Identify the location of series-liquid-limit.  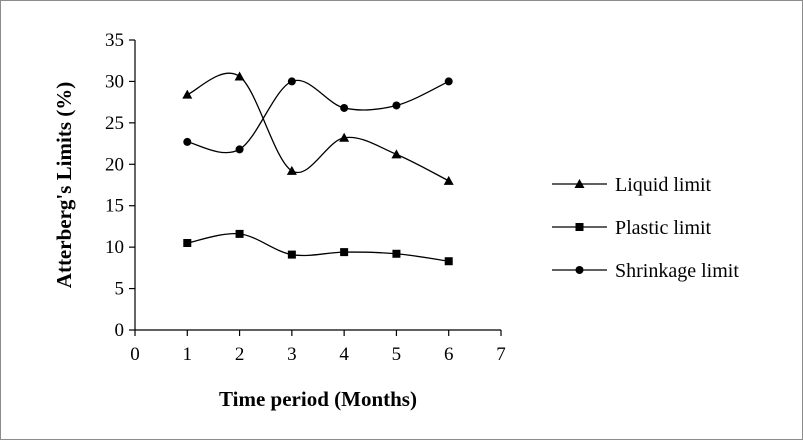
(318, 128).